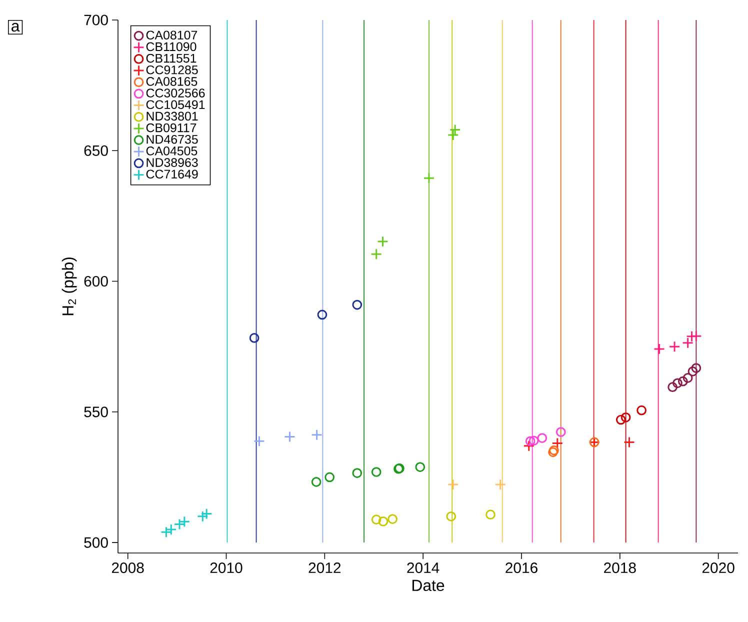  What do you see at coordinates (96, 412) in the screenshot?
I see `y-tick-label: 550` at bounding box center [96, 412].